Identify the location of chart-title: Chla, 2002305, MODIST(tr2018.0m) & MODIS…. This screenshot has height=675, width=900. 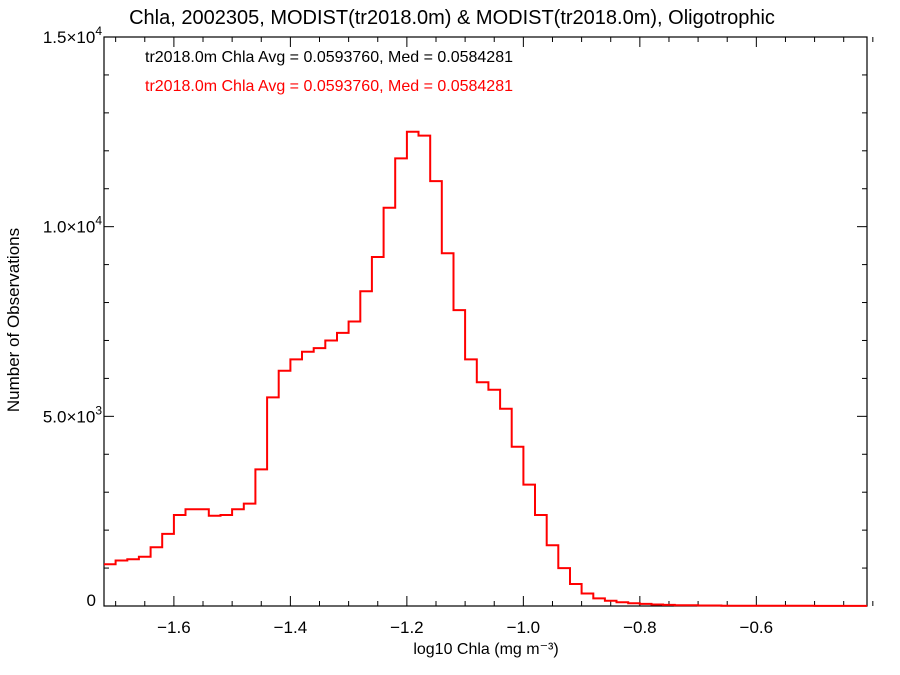
(452, 18).